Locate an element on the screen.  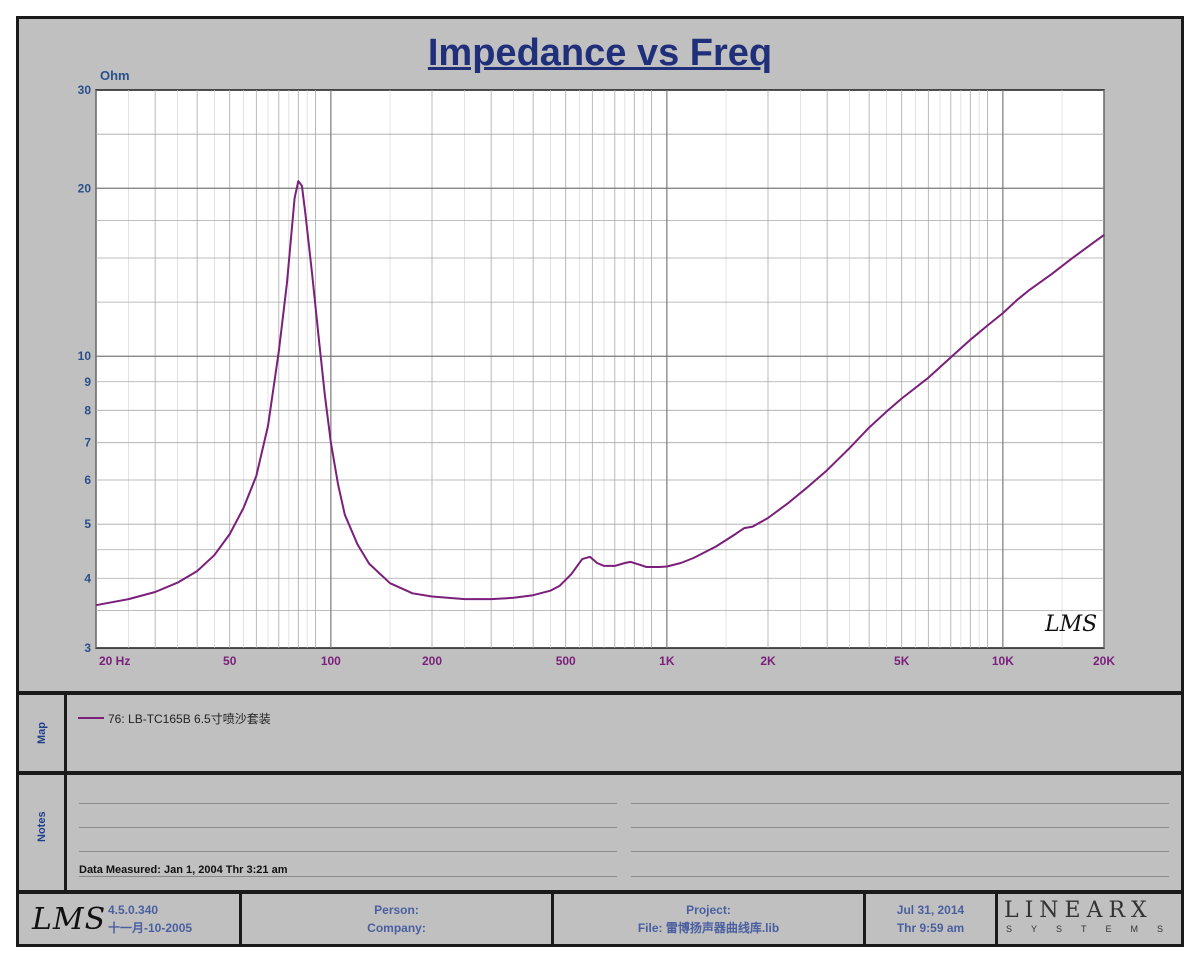
y-tick-label: 3 is located at coordinates (87, 648).